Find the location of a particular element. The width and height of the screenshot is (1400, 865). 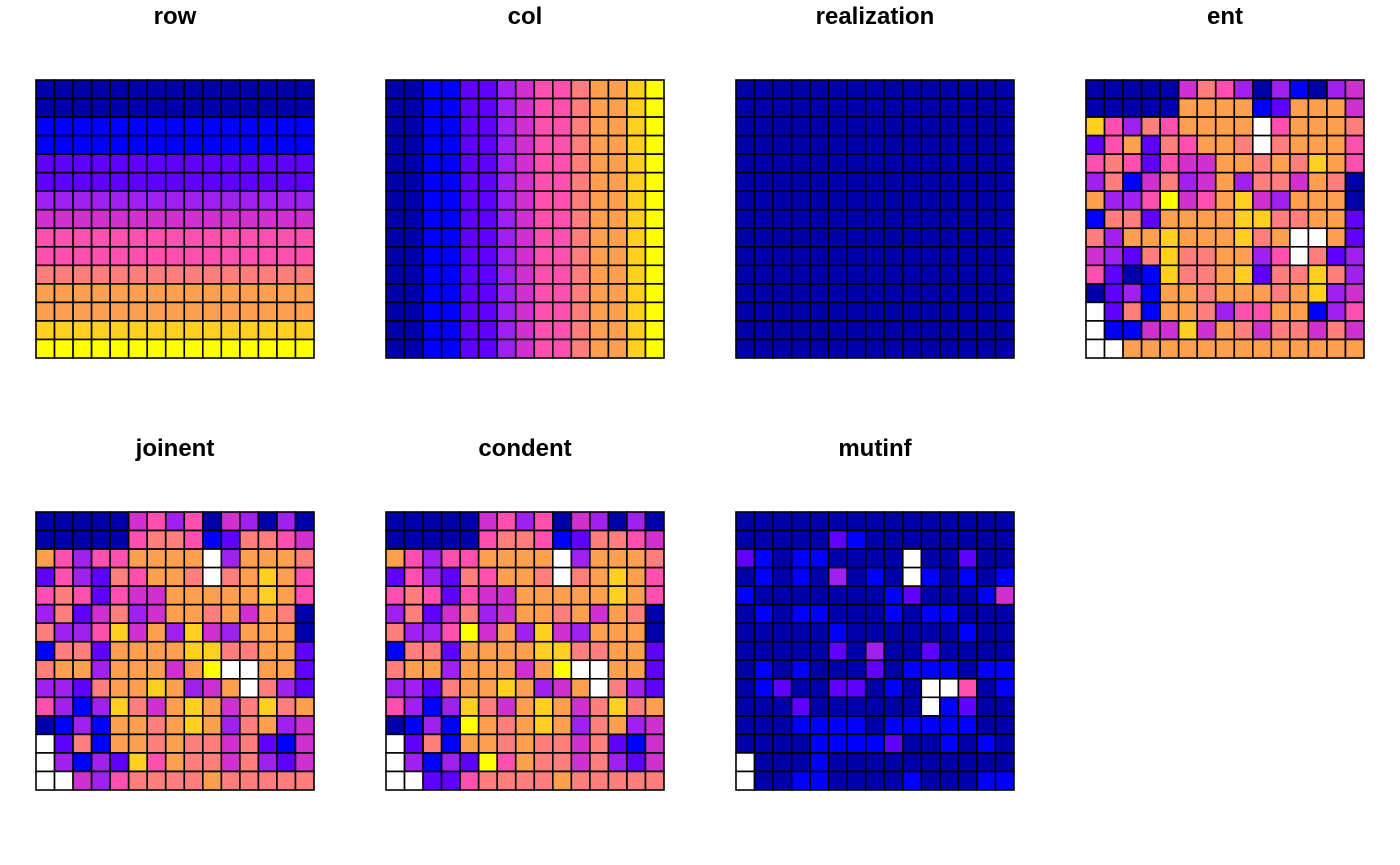

panel-mutinf: mutinf is located at coordinates (875, 613).